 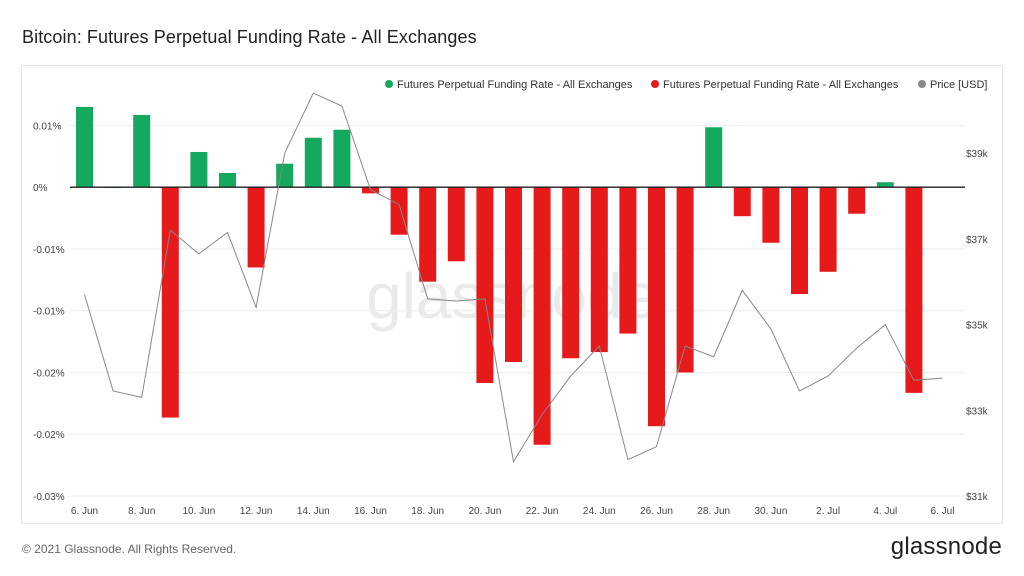 What do you see at coordinates (84, 511) in the screenshot?
I see `x-tick-label: 6. Jun` at bounding box center [84, 511].